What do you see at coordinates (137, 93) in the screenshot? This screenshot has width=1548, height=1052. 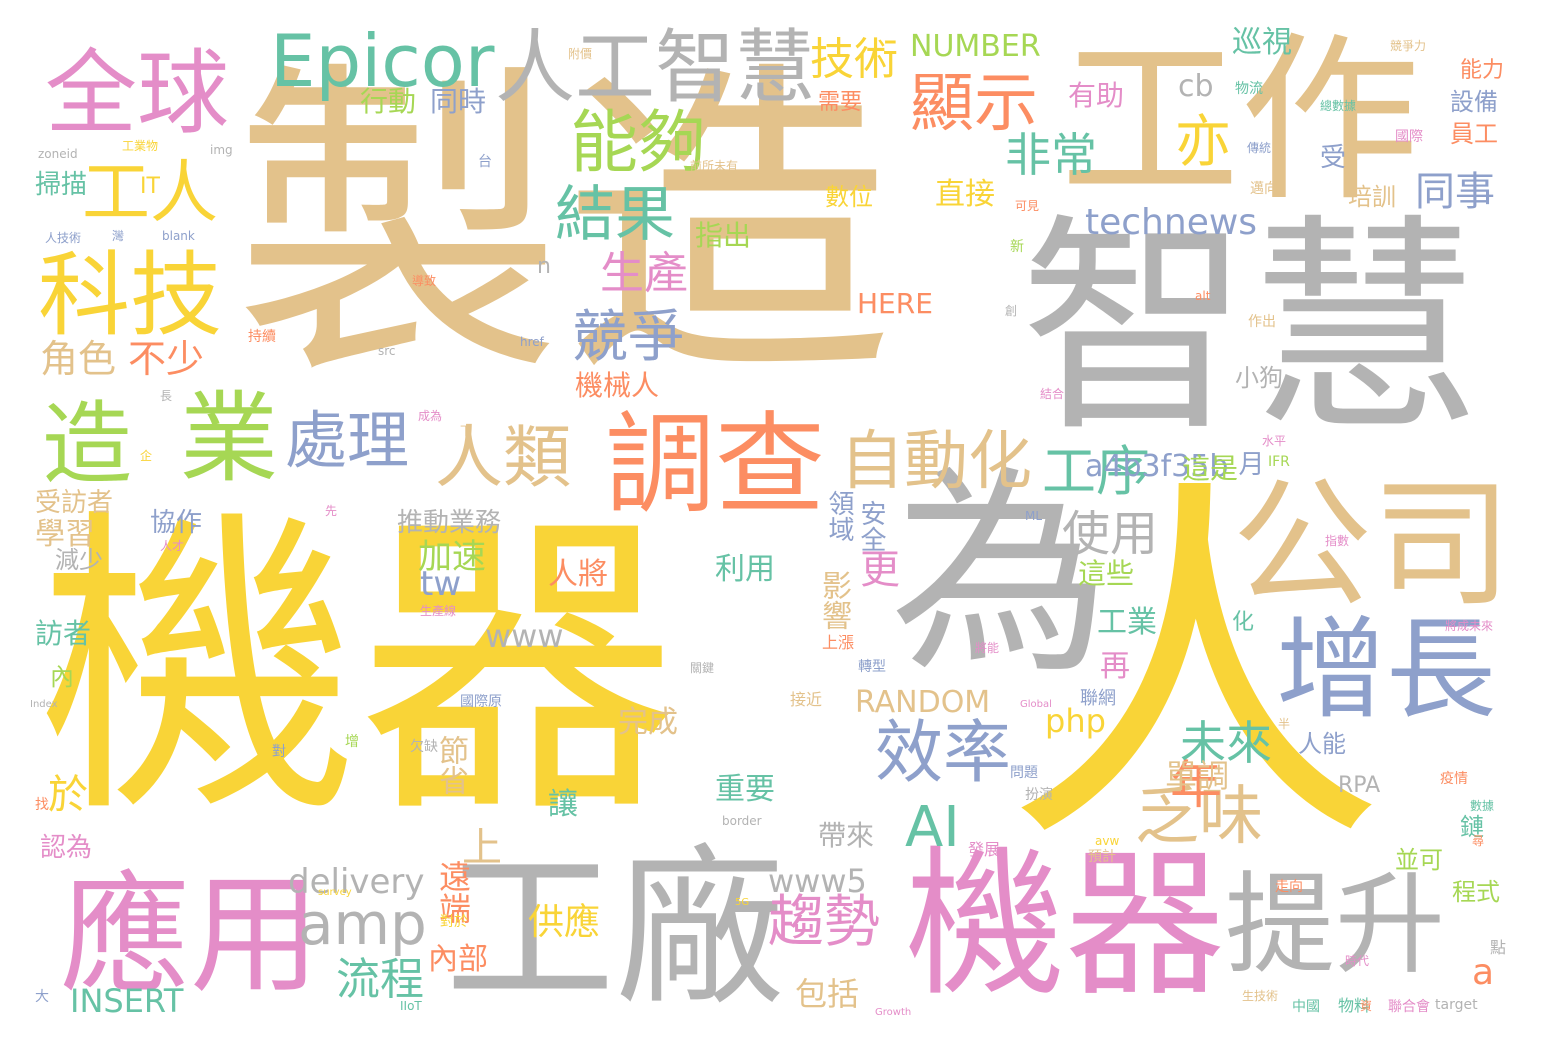 I see `word: 全球` at bounding box center [137, 93].